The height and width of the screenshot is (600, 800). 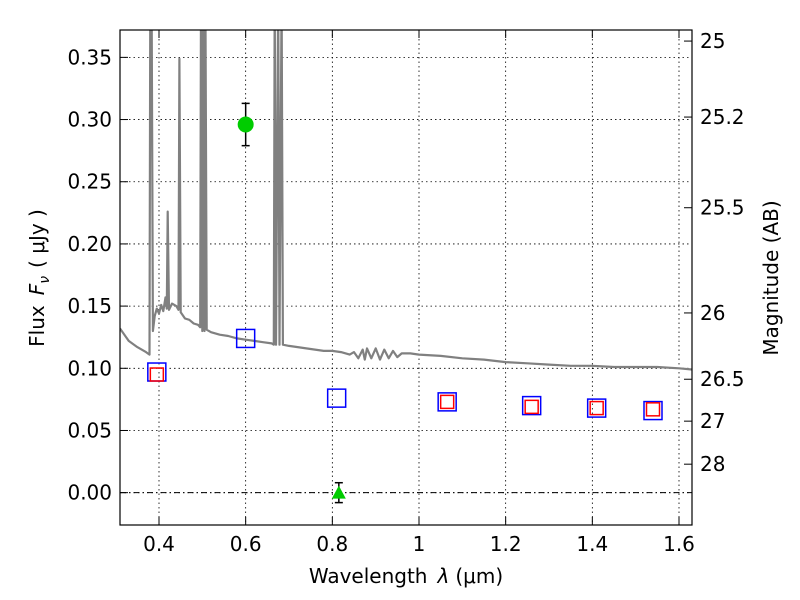 I want to click on x-tick-label: 0.8, so click(x=332, y=544).